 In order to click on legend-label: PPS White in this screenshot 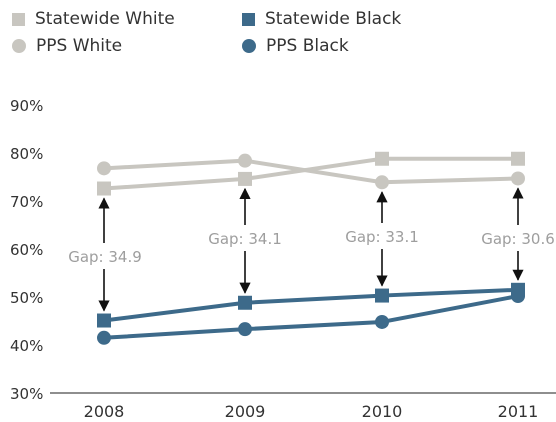, I will do `click(79, 46)`.